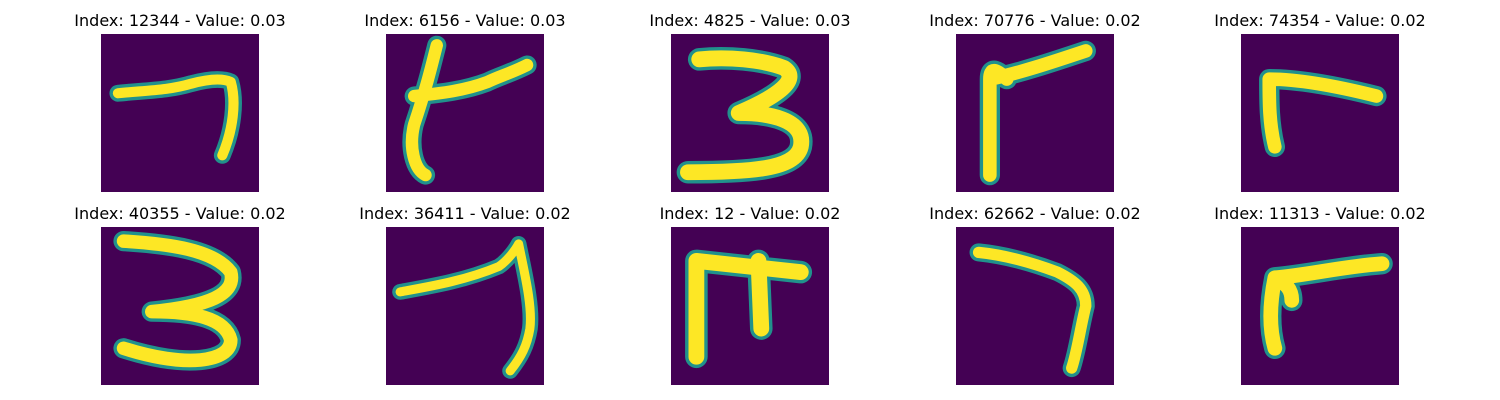 The height and width of the screenshot is (400, 1500). I want to click on panel-title: Index: 70776 - Value: 0.02, so click(1035, 20).